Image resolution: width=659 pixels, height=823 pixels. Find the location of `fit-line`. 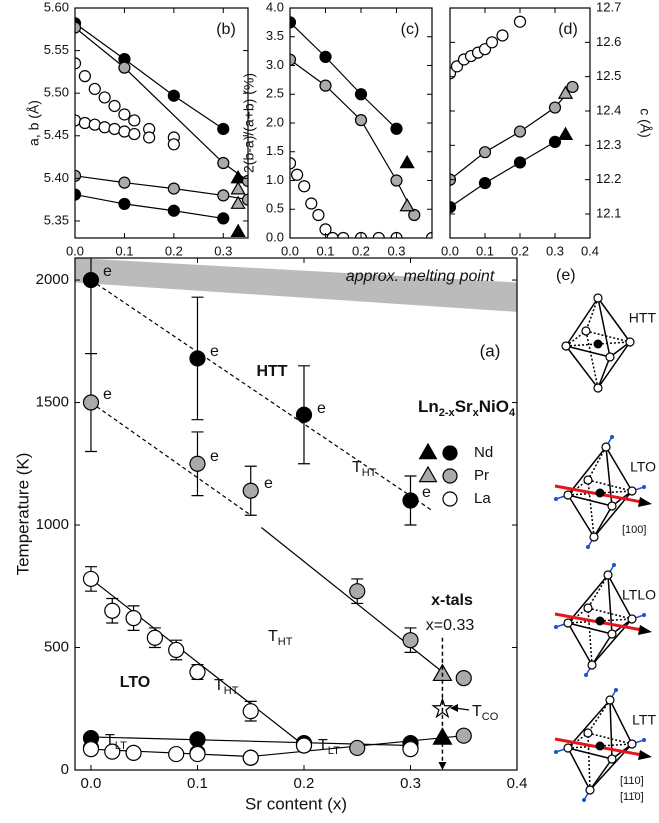

fit-line is located at coordinates (171, 459).